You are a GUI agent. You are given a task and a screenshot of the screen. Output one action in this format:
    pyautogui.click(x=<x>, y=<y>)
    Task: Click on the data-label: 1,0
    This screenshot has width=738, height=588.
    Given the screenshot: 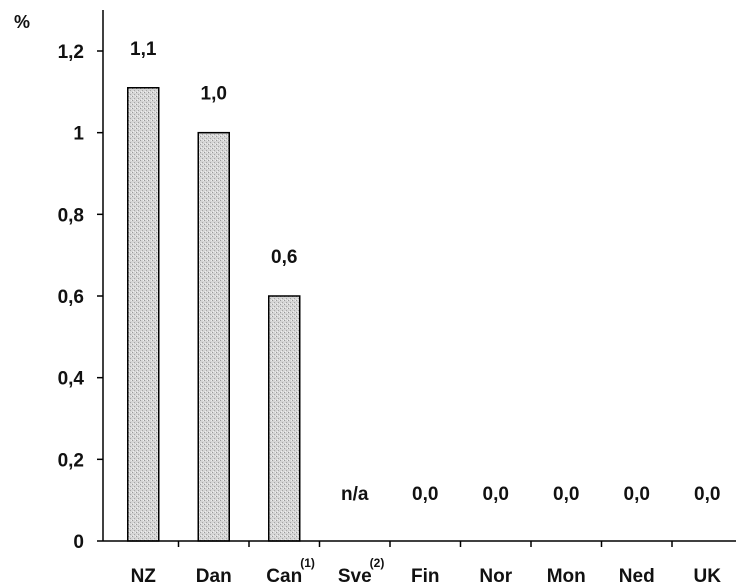 What is the action you would take?
    pyautogui.click(x=214, y=94)
    